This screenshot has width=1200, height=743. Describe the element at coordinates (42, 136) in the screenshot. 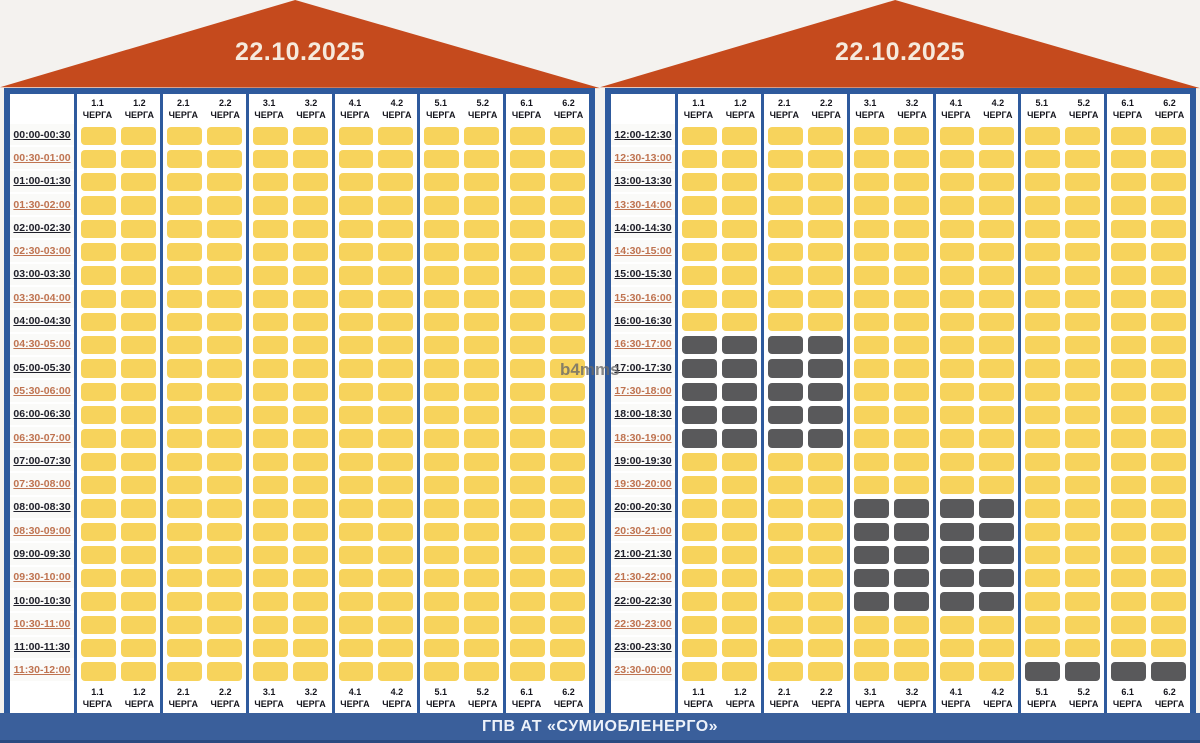

I see `time-slot-label: 00:00-00:30` at that location.